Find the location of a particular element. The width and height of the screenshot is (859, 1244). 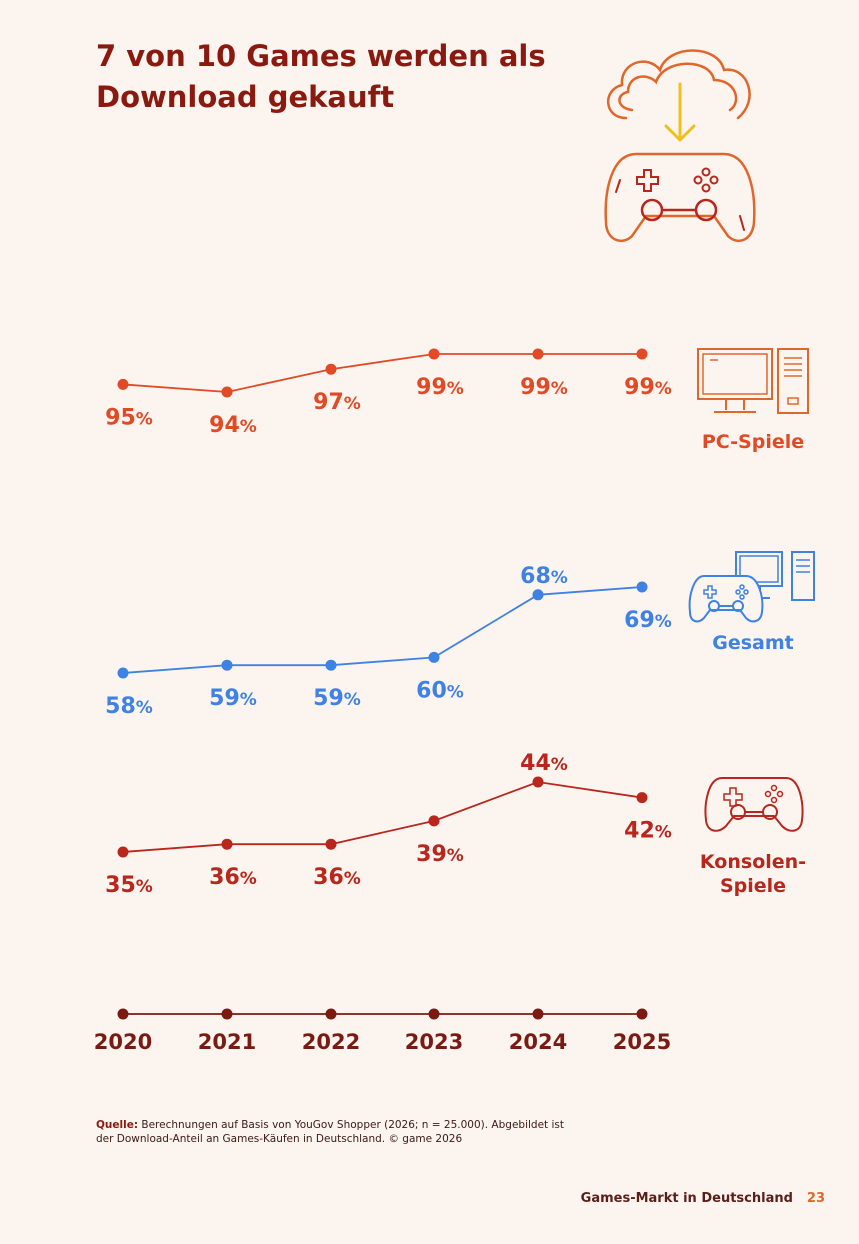

data-point-pc-2025 is located at coordinates (642, 354).